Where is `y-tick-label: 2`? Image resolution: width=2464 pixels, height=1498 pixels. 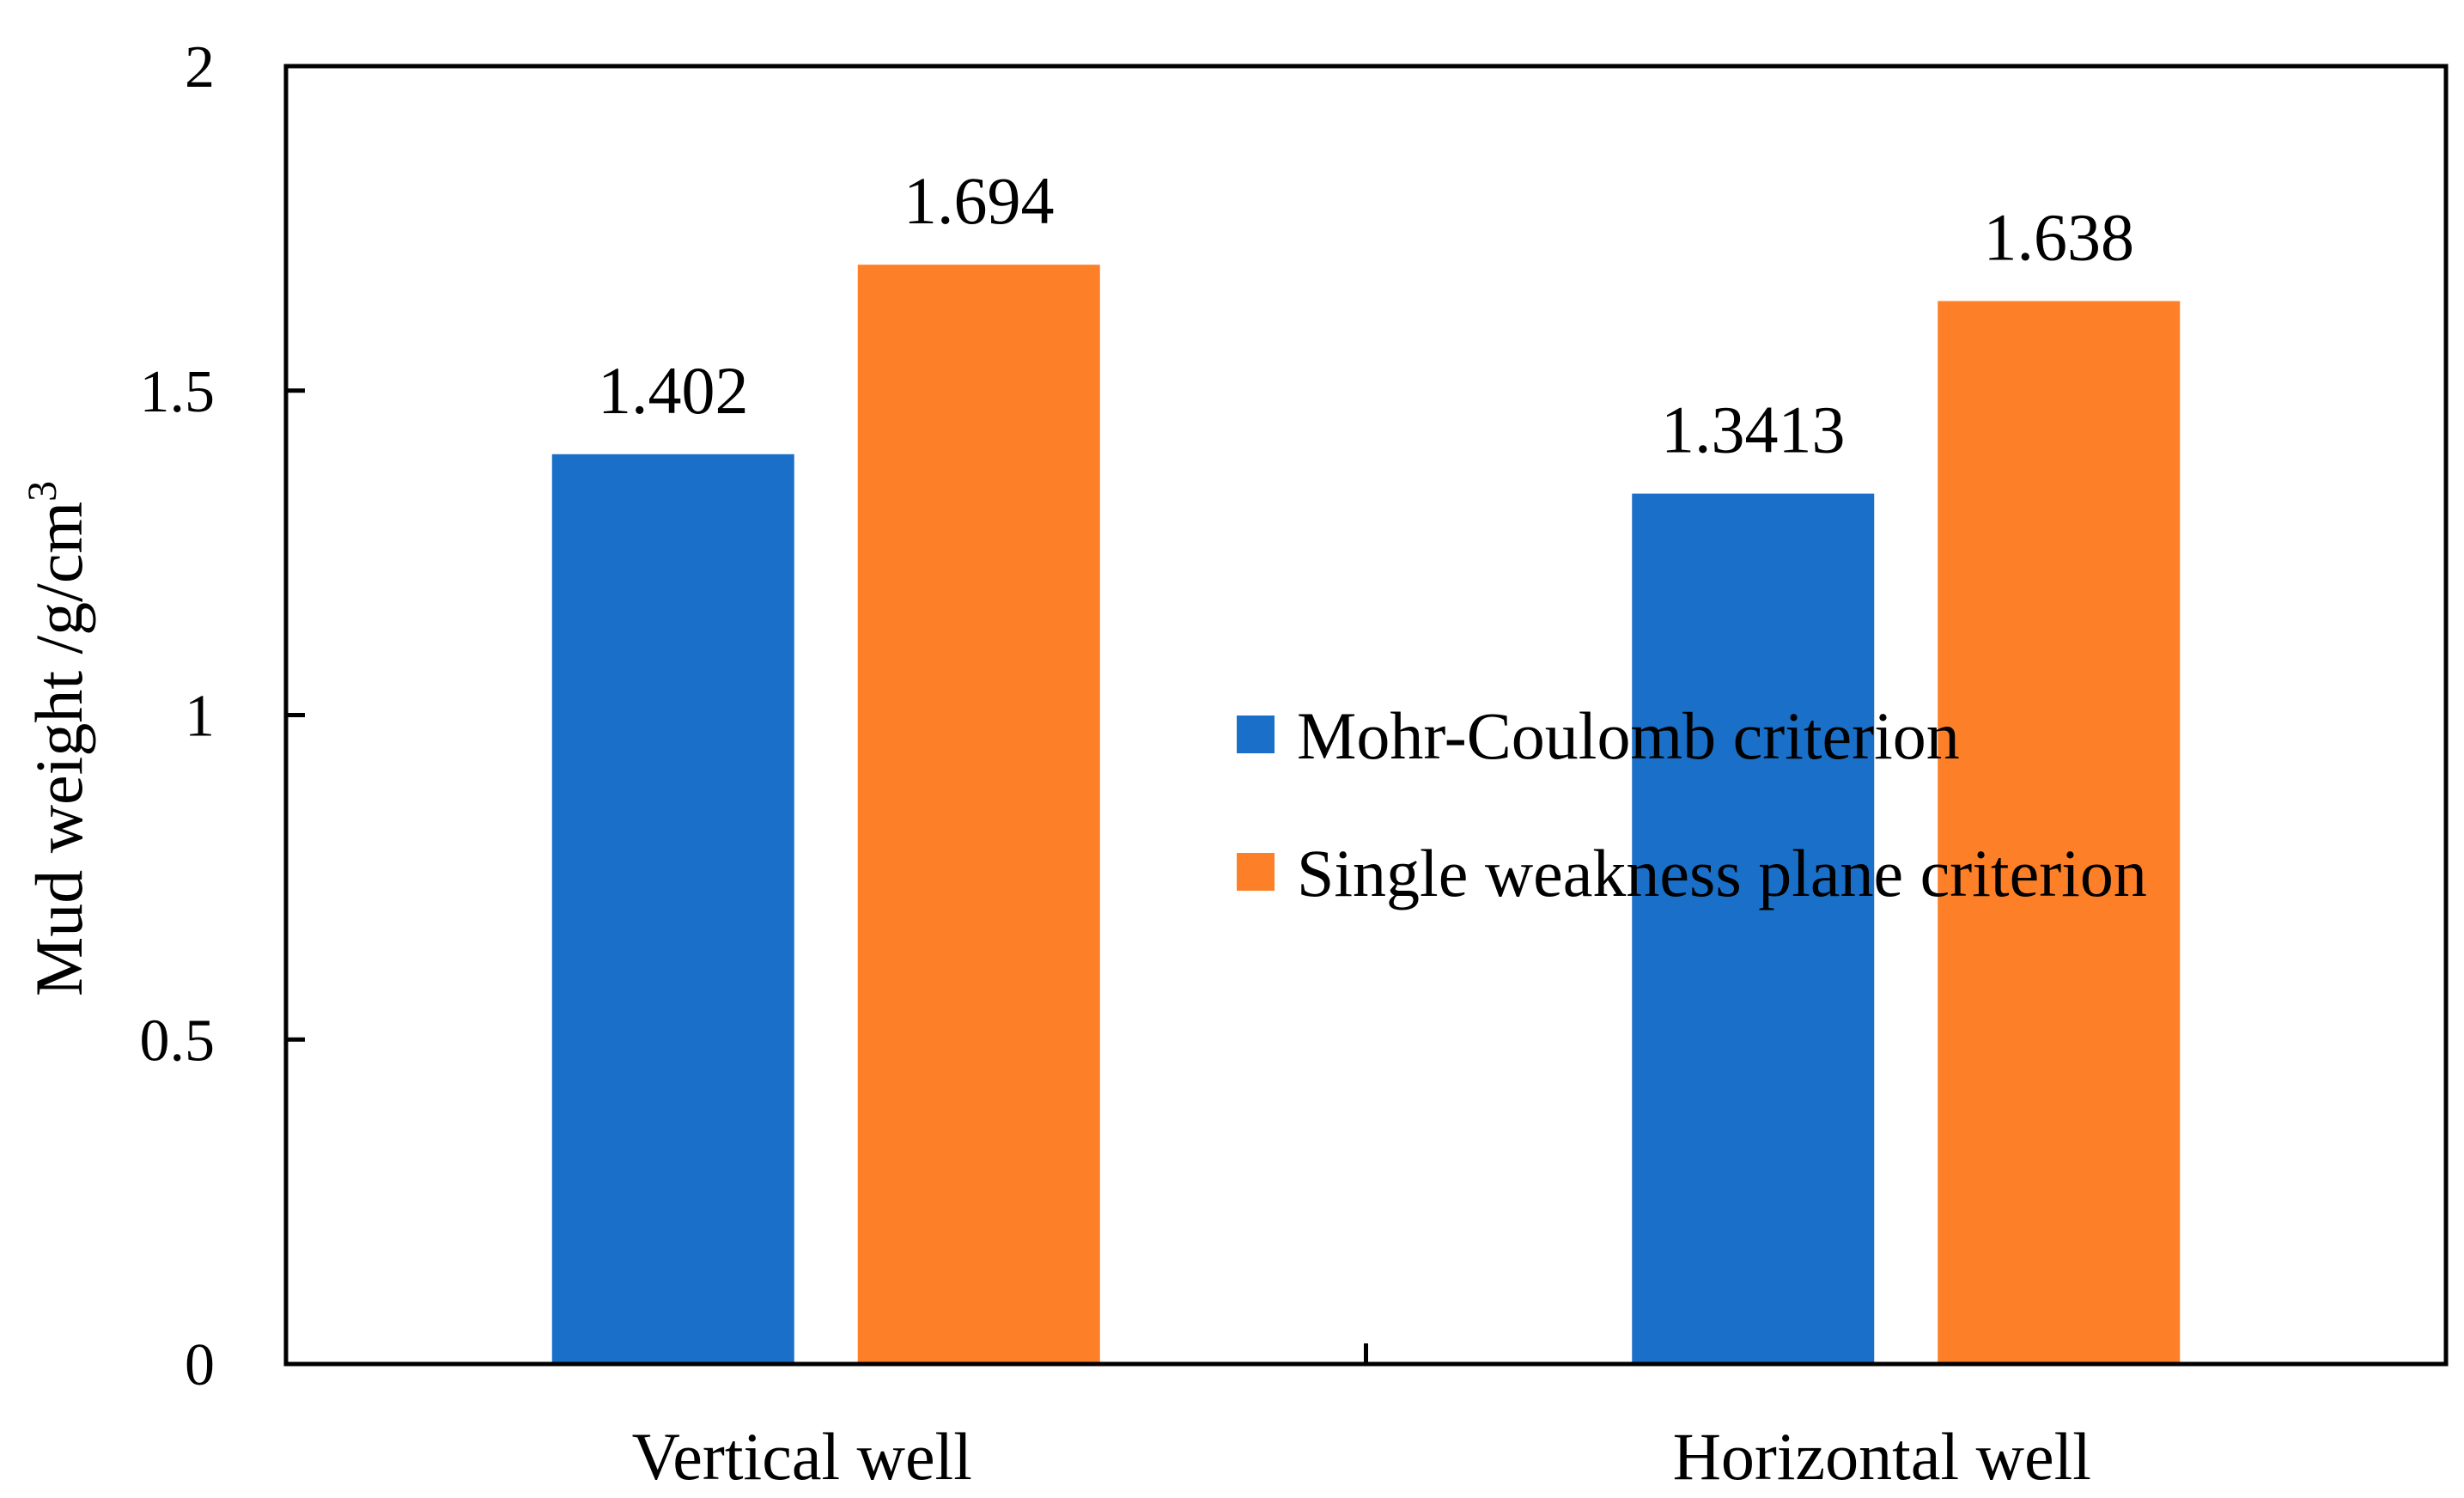
y-tick-label: 2 is located at coordinates (200, 67).